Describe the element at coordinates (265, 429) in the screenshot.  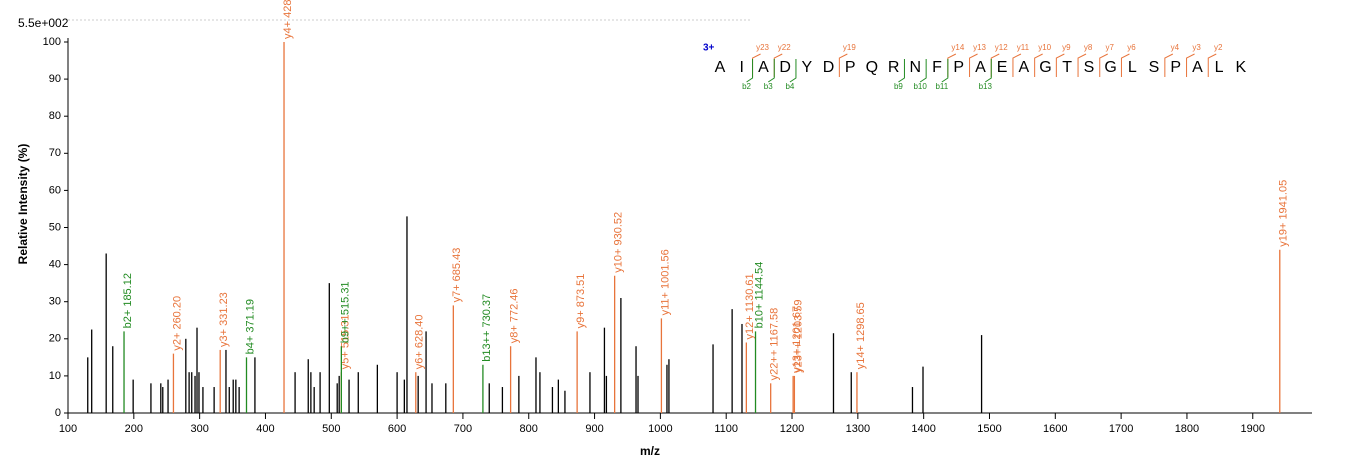
I see `x-tick-label: 400` at that location.